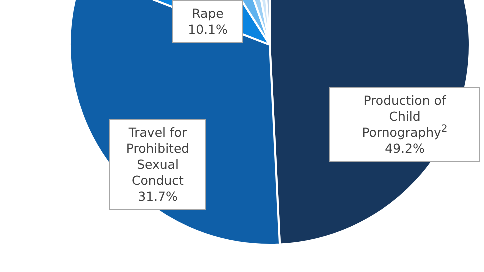  I want to click on data-label: 49.2%, so click(405, 148).